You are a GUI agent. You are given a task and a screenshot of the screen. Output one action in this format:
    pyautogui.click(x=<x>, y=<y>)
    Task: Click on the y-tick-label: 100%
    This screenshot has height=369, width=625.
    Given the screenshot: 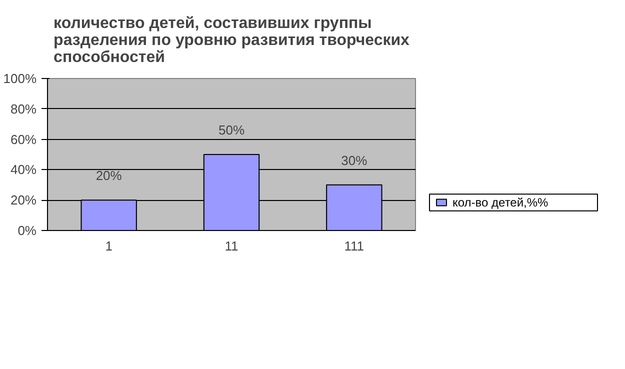 What is the action you would take?
    pyautogui.click(x=20, y=78)
    